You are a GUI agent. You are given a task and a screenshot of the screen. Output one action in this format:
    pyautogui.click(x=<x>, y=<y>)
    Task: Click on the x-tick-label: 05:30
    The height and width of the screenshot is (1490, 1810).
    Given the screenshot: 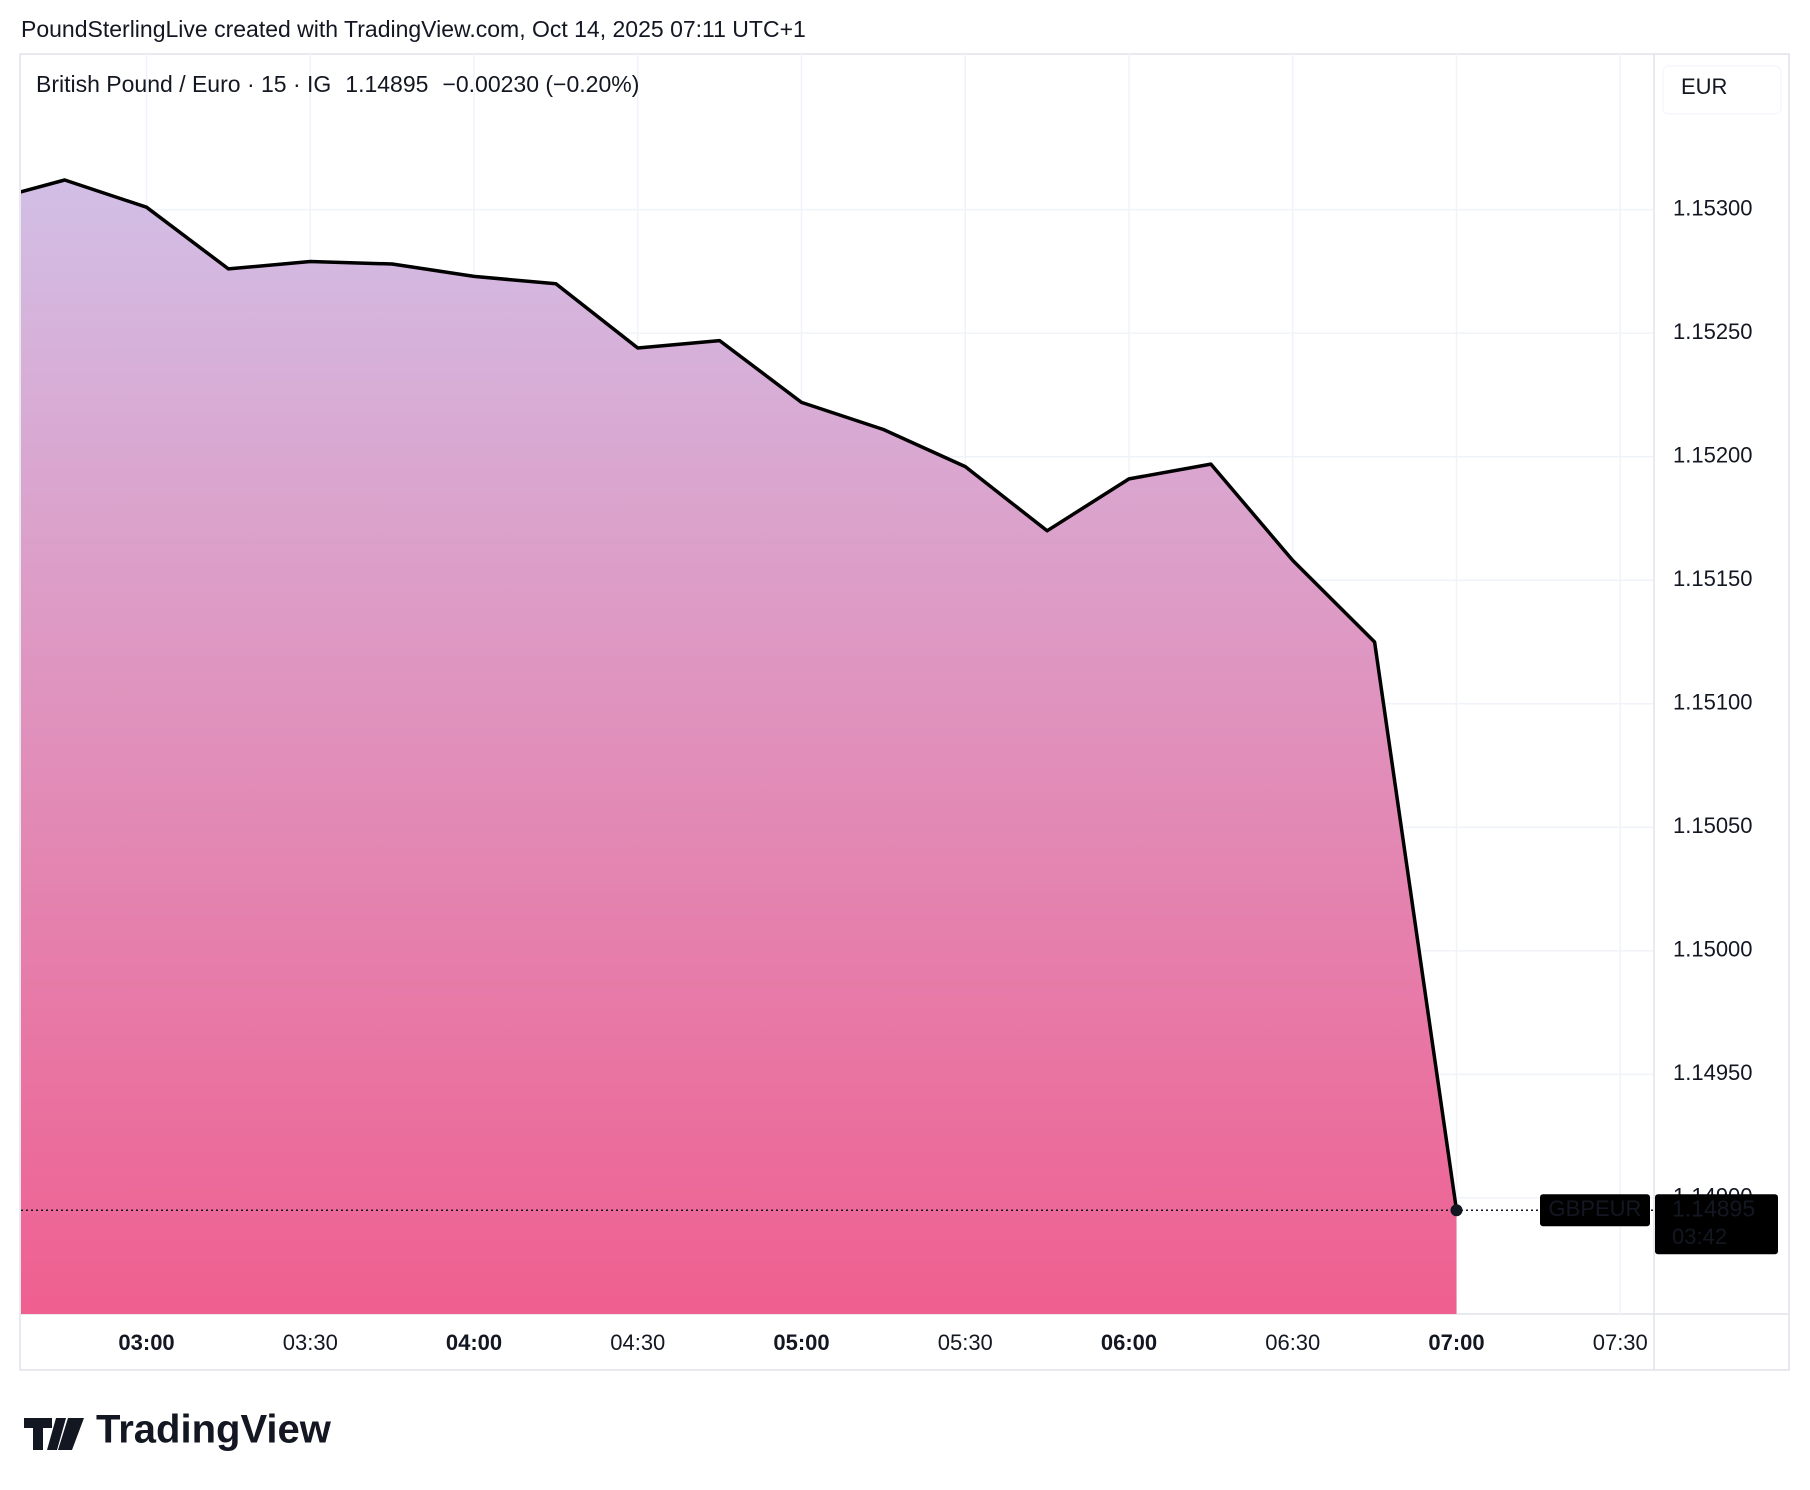 What is the action you would take?
    pyautogui.click(x=965, y=1342)
    